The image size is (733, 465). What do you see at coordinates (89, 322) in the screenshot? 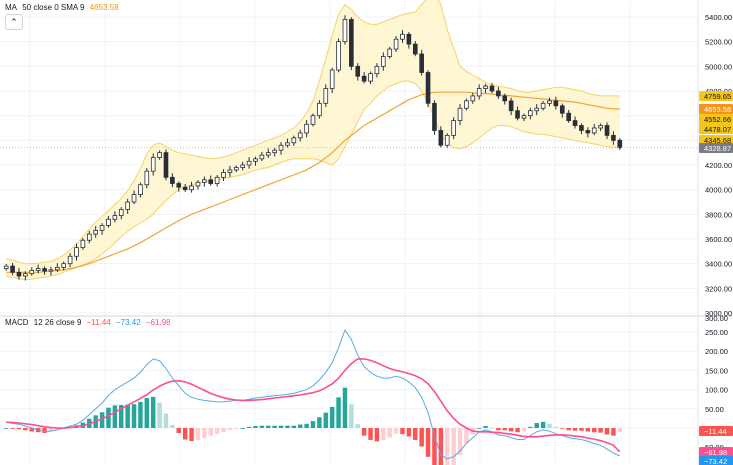
I see `macd-legend: MACD 12 26 close 9 −11.44 −73.42 −61.98` at bounding box center [89, 322].